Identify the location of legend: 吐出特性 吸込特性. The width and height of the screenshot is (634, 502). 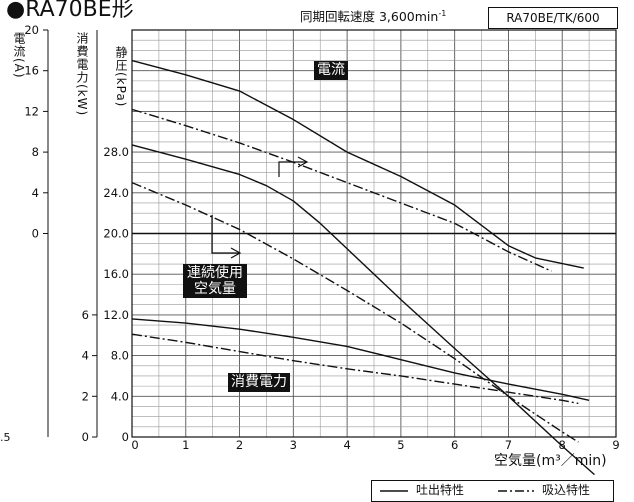
(492, 491).